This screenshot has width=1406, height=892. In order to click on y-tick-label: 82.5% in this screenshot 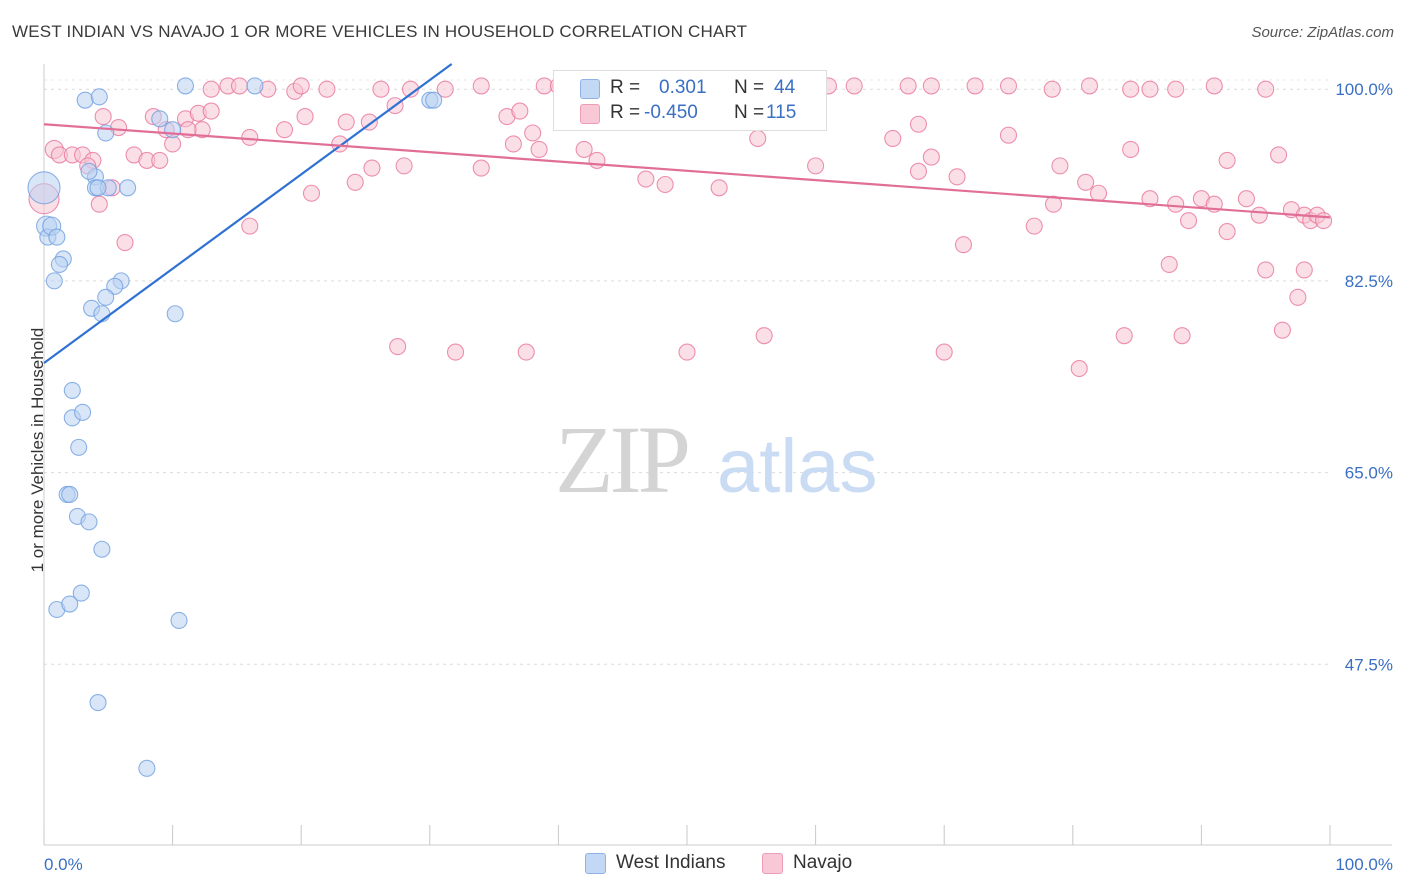, I will do `click(1369, 281)`.